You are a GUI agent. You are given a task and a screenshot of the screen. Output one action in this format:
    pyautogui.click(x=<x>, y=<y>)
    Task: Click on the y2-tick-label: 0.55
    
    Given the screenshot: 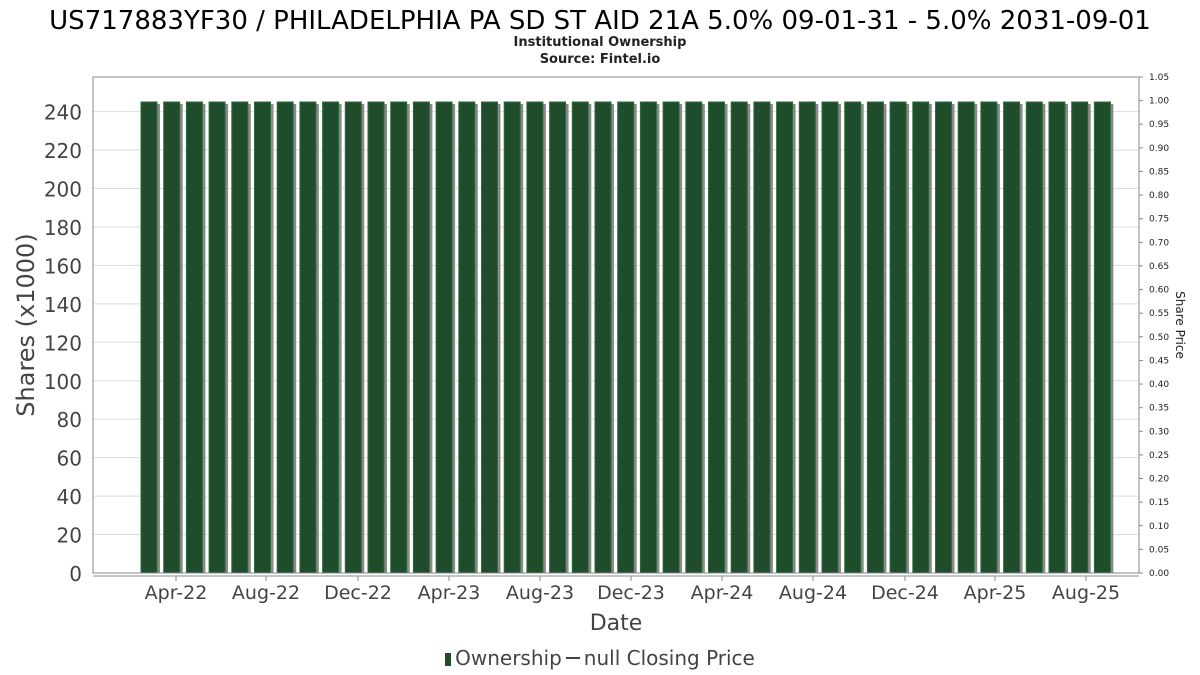 What is the action you would take?
    pyautogui.click(x=1159, y=314)
    